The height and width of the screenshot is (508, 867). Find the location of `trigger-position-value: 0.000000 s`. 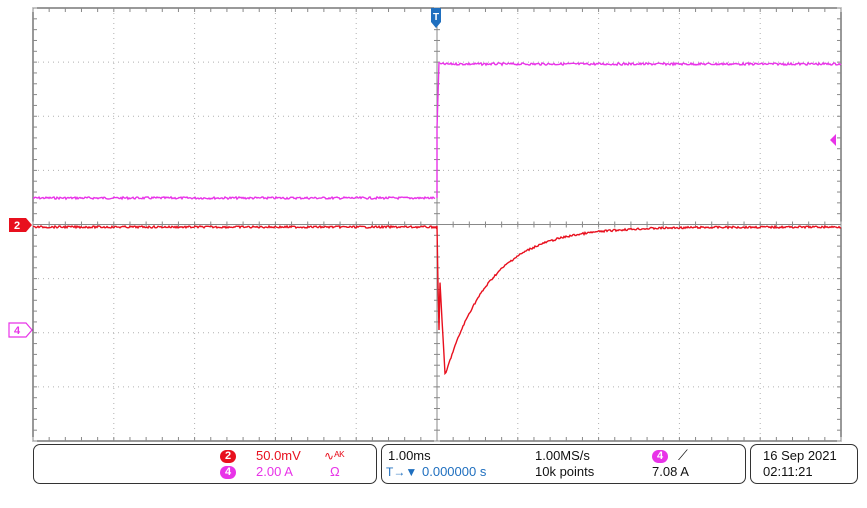

trigger-position-value: 0.000000 s is located at coordinates (454, 471).